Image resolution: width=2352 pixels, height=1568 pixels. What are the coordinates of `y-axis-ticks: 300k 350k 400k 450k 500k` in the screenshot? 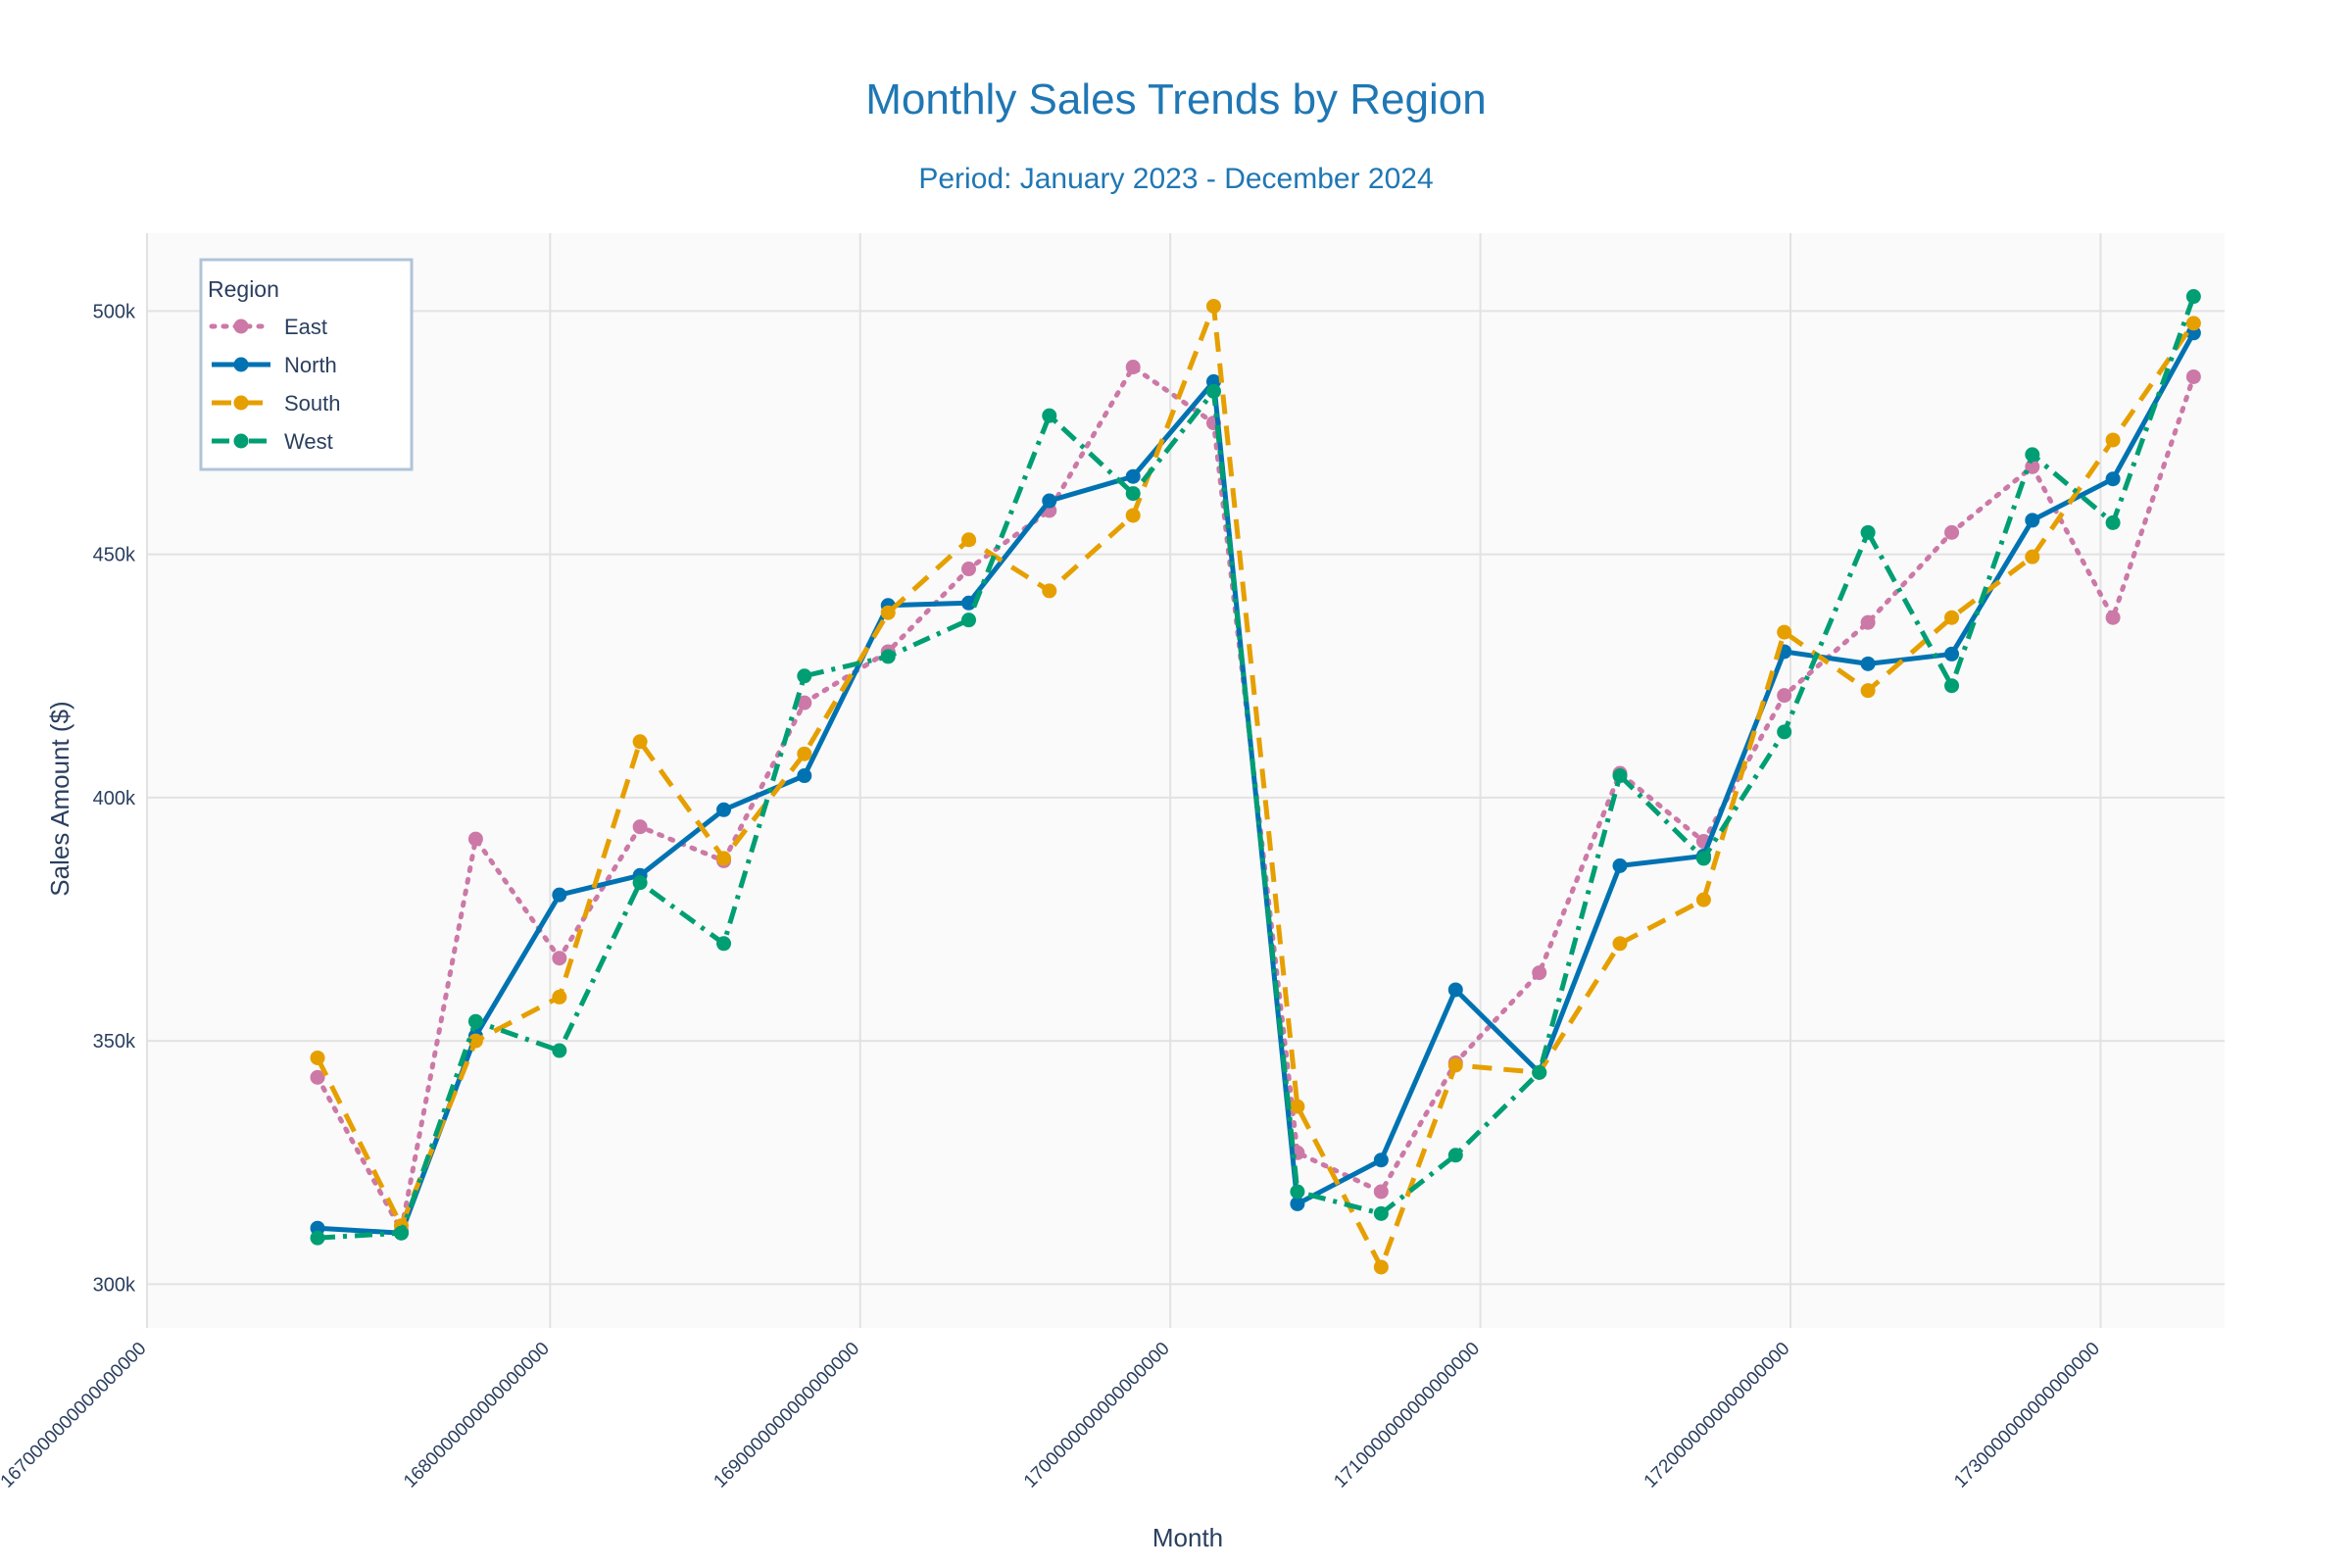 It's located at (114, 798).